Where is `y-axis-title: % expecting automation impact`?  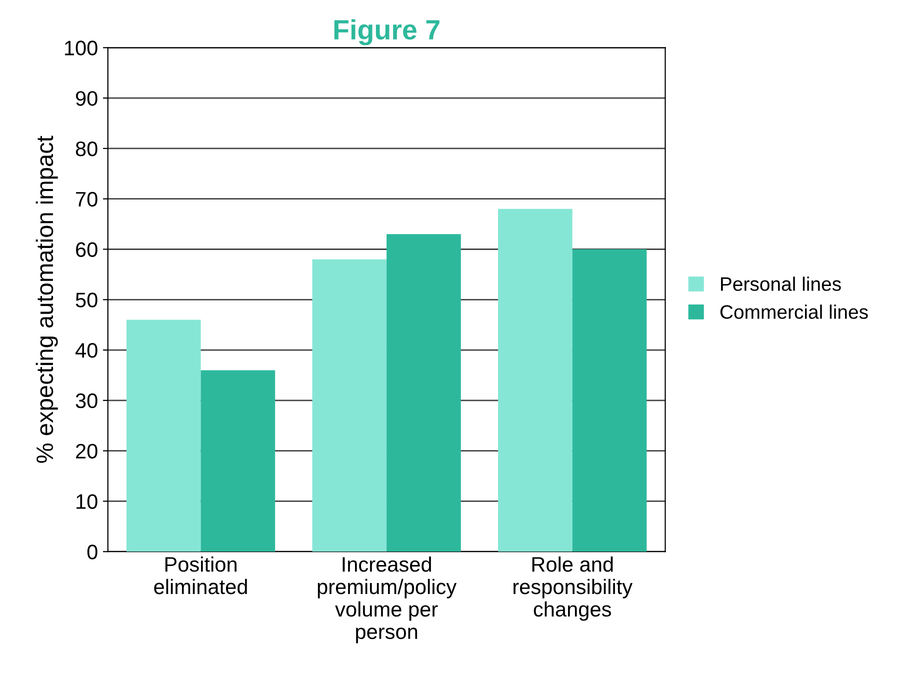 y-axis-title: % expecting automation impact is located at coordinates (47, 299).